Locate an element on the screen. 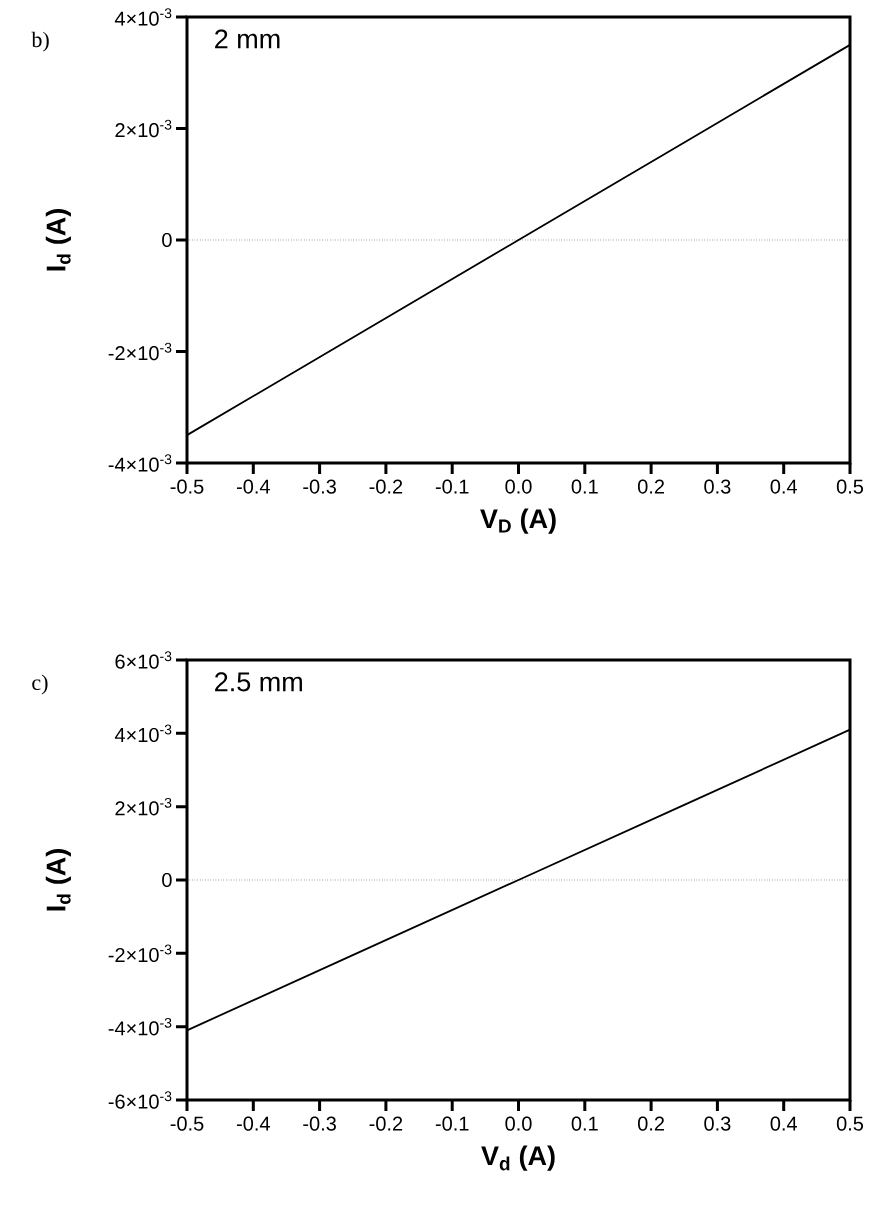  y-tick-label: -6×10$^{-3}$ is located at coordinates (140, 1100).